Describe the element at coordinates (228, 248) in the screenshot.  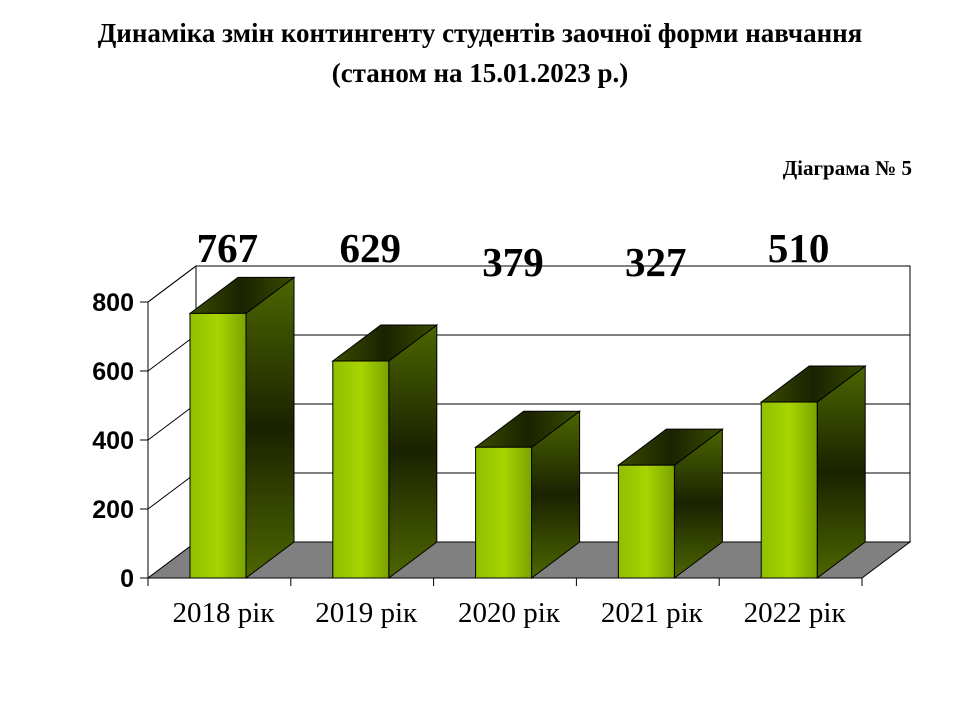
I see `data-label: 767` at that location.